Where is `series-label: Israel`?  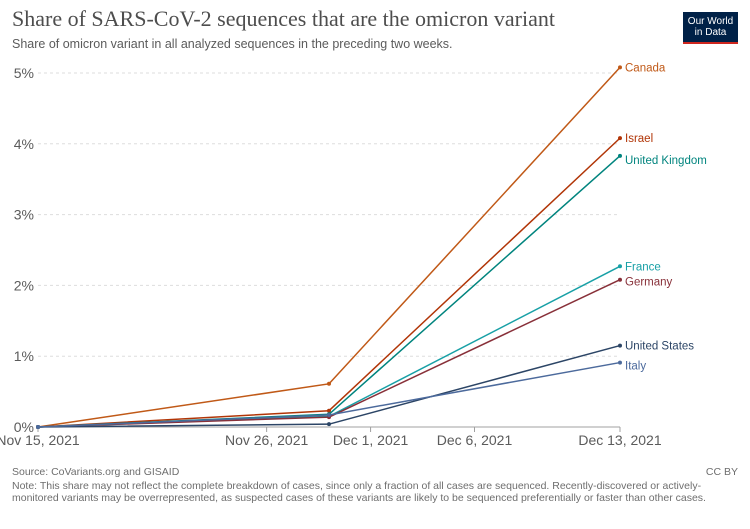
series-label: Israel is located at coordinates (639, 139).